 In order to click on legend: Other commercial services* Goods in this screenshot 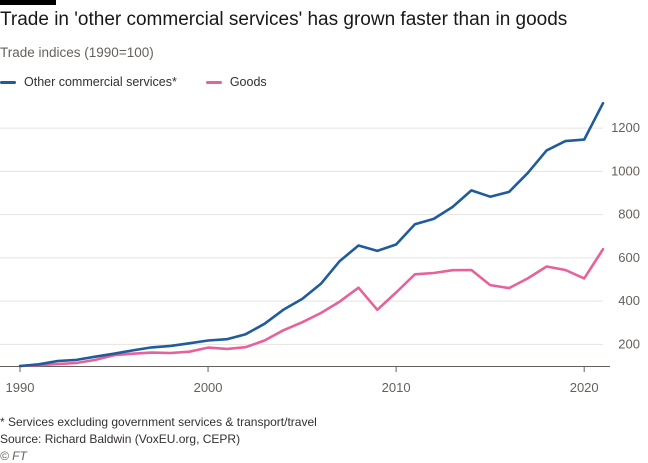, I will do `click(148, 82)`.